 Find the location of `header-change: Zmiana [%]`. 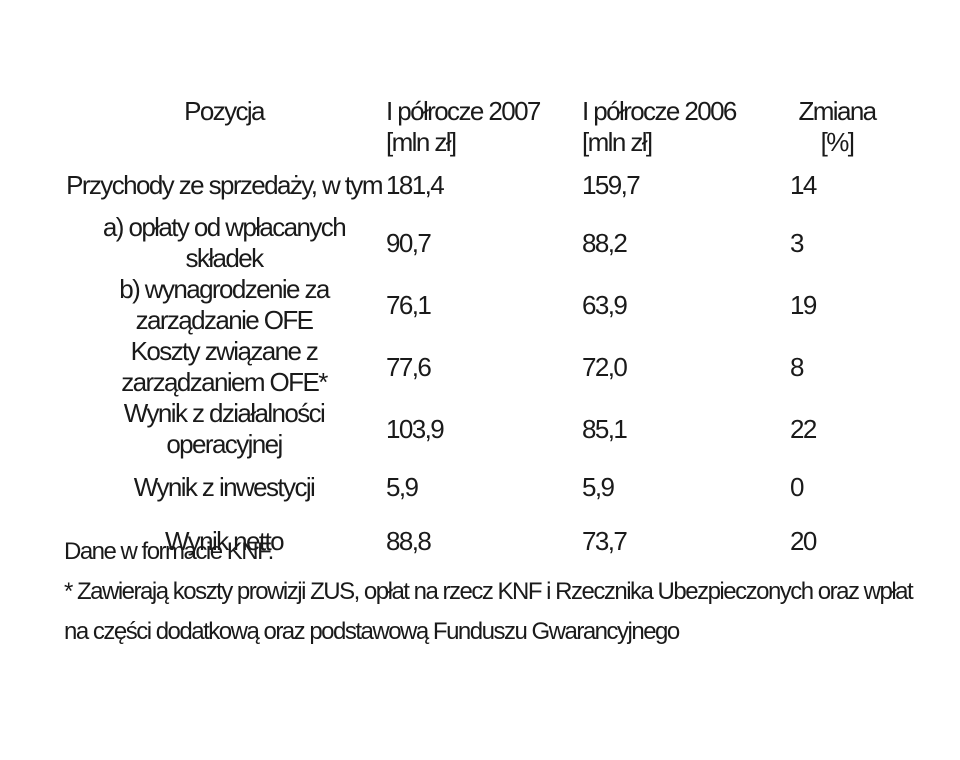

header-change: Zmiana [%] is located at coordinates (837, 126).